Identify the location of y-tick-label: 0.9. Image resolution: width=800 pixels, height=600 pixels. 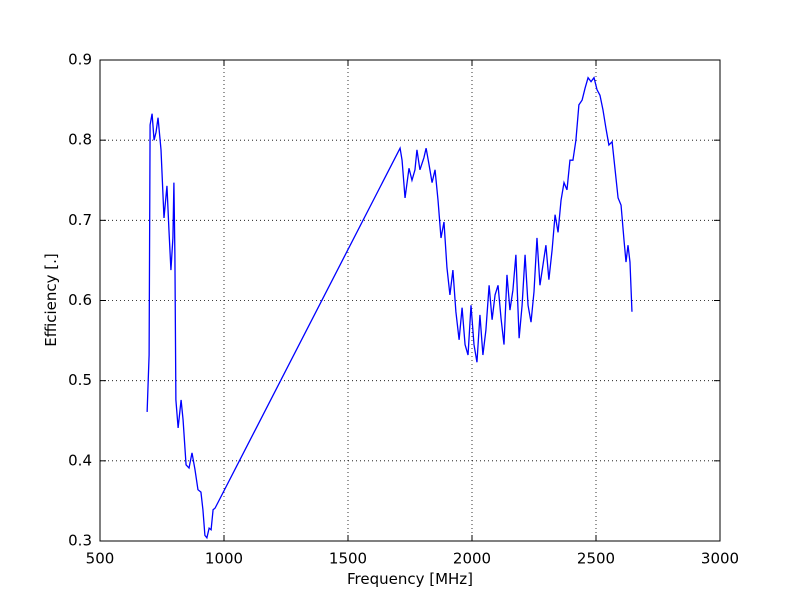
(80, 60).